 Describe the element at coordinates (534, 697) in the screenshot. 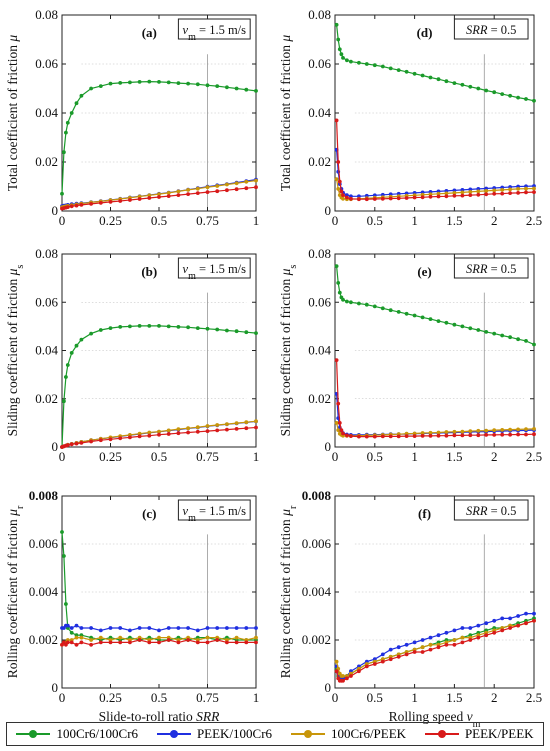

I see `x-tick-label: 2.5` at that location.